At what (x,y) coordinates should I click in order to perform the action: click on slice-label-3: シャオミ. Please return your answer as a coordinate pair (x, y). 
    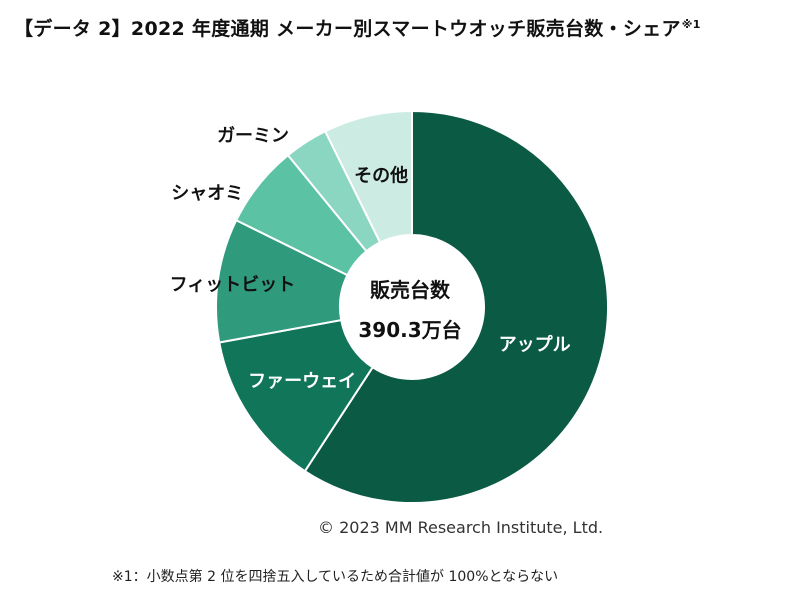
    Looking at the image, I should click on (207, 193).